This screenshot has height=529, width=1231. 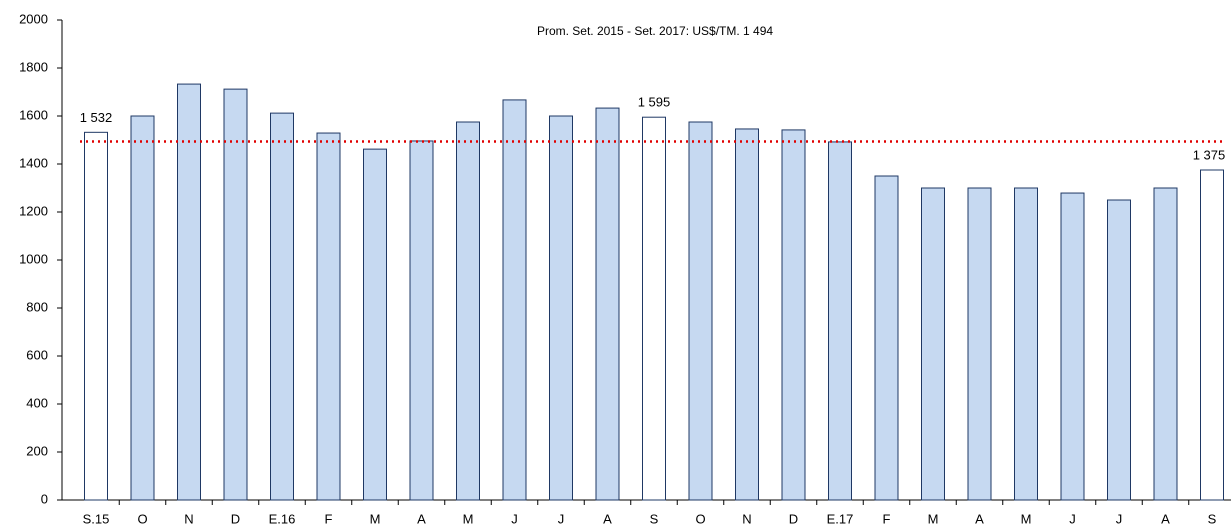 I want to click on y-tick-label: 1600, so click(x=33, y=114).